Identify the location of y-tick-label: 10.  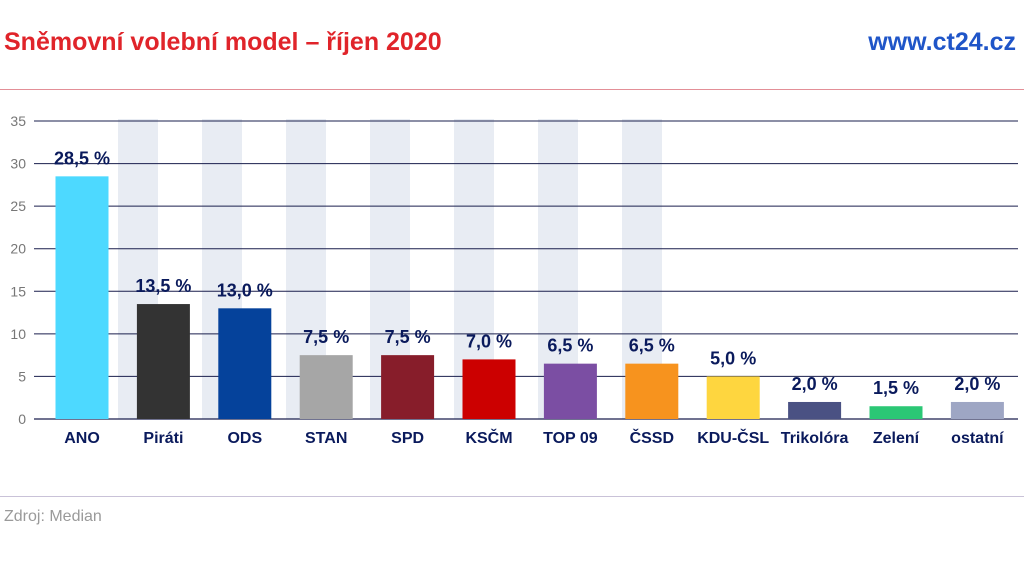
(18, 334).